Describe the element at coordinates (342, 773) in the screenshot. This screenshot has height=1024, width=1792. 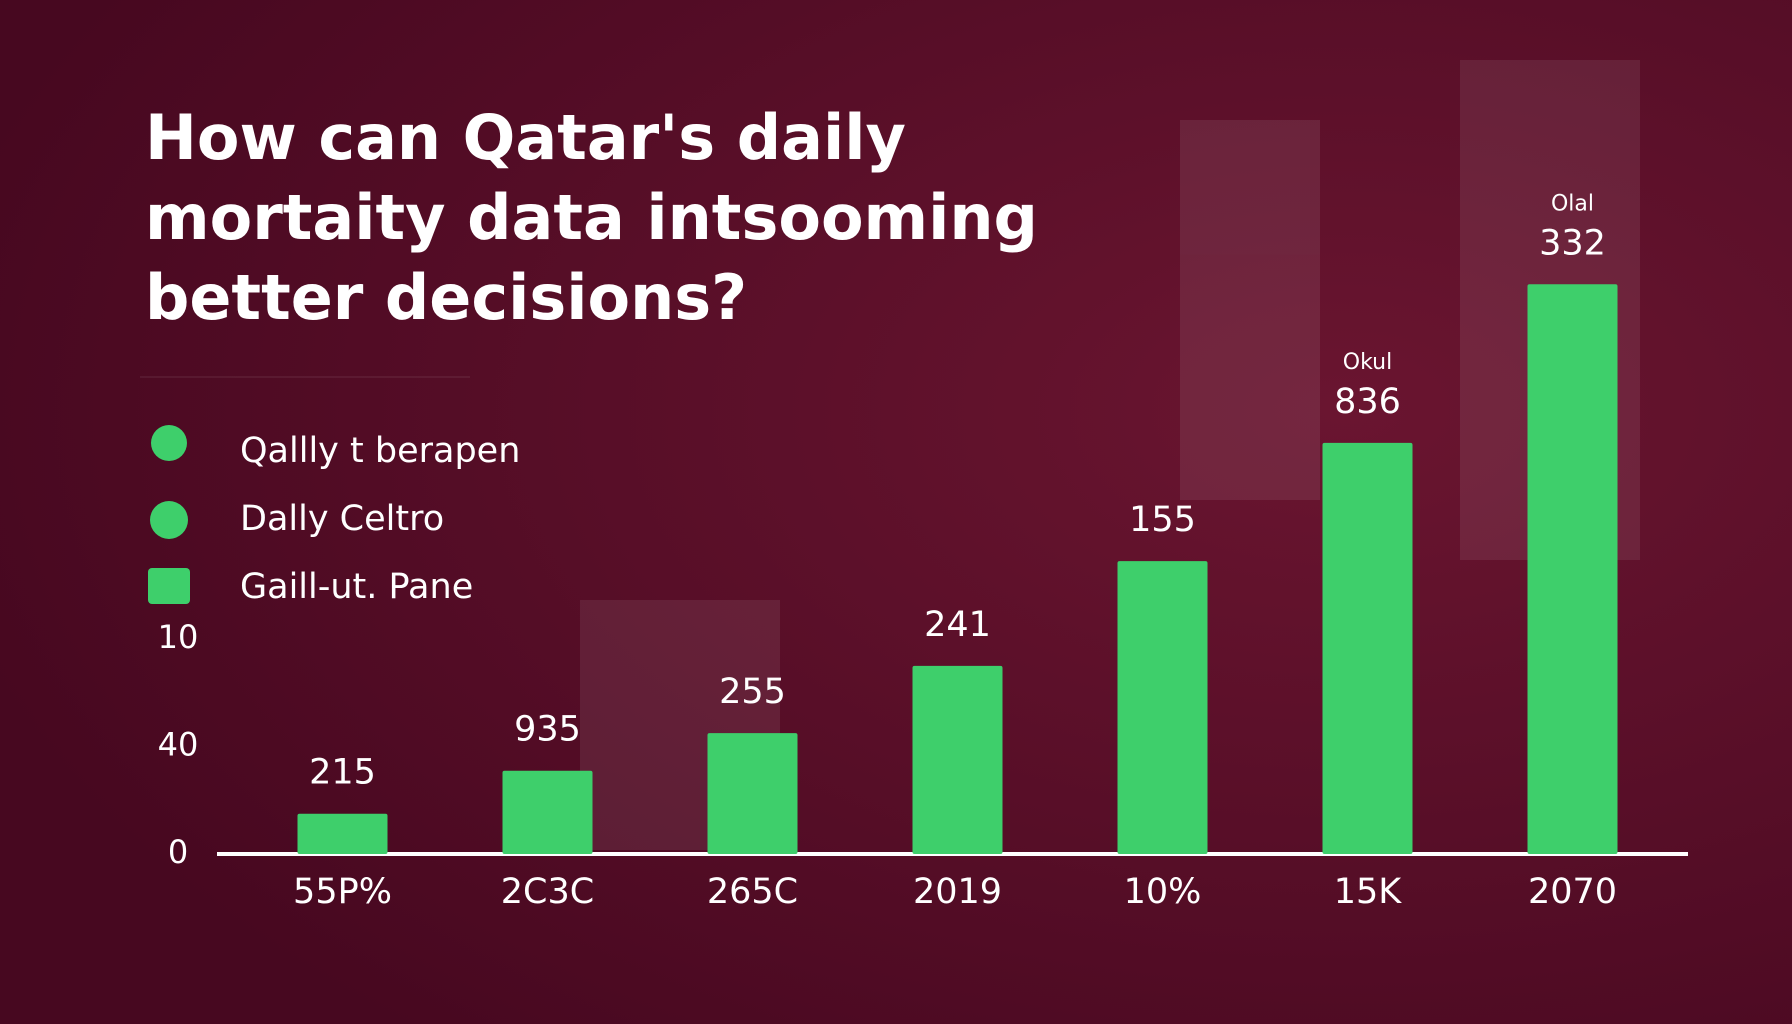
I see `data-label: 215` at that location.